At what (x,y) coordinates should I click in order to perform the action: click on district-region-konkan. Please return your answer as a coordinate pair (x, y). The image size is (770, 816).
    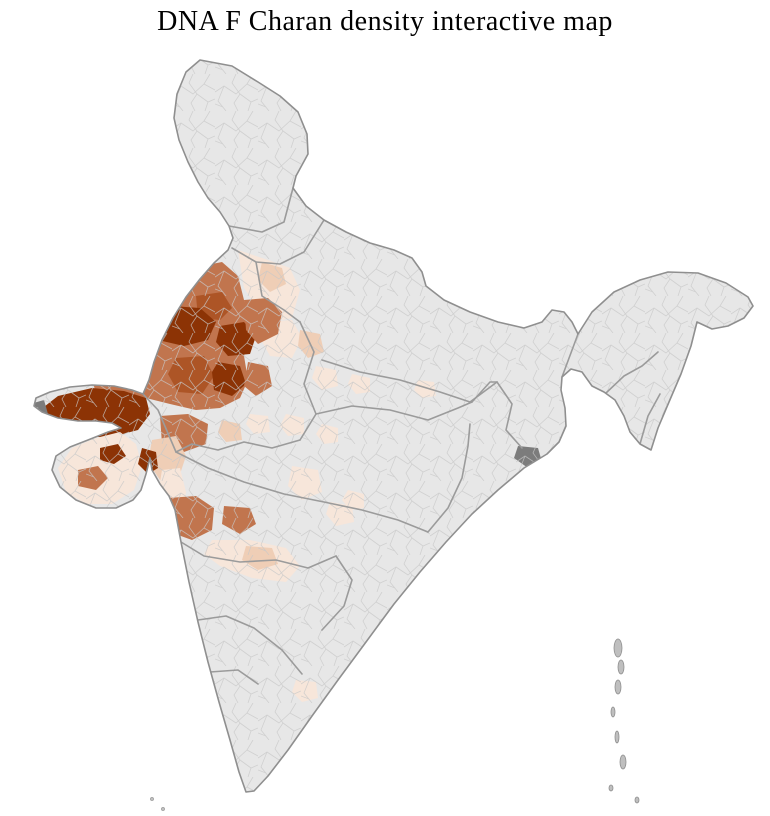
    Looking at the image, I should click on (156, 528).